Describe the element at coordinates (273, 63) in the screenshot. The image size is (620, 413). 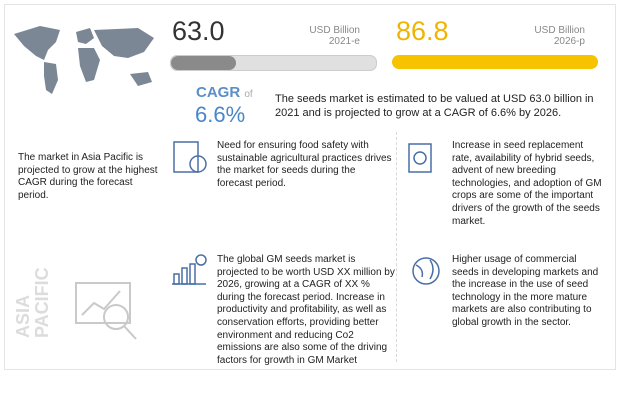
I see `bar-2021` at that location.